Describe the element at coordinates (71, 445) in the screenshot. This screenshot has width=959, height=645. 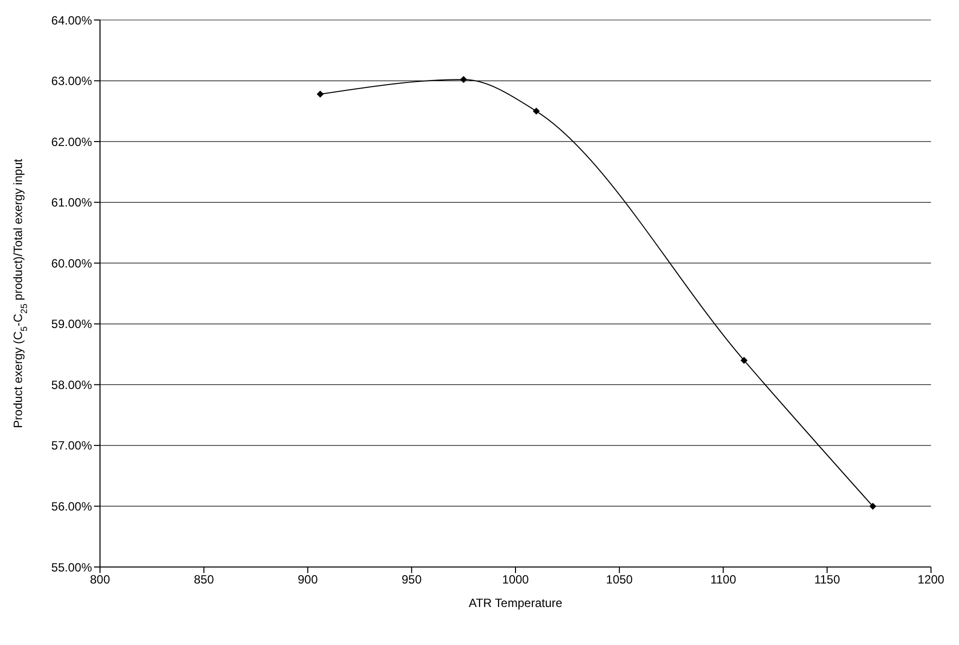
I see `y-tick-label: 57.00%` at that location.